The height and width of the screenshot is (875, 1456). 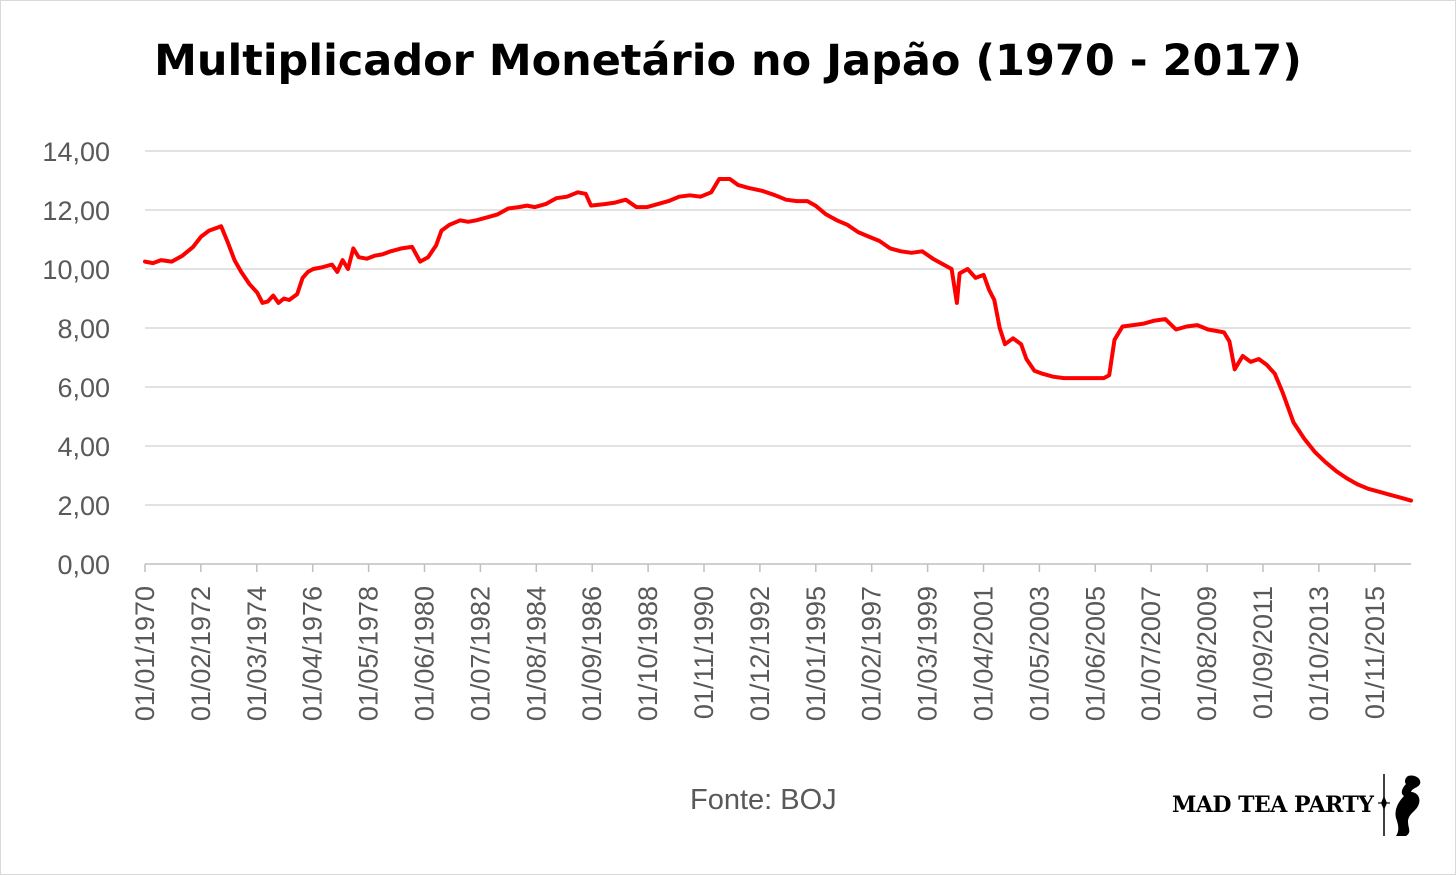 I want to click on x-tick-label: 01/09/1986, so click(x=592, y=653).